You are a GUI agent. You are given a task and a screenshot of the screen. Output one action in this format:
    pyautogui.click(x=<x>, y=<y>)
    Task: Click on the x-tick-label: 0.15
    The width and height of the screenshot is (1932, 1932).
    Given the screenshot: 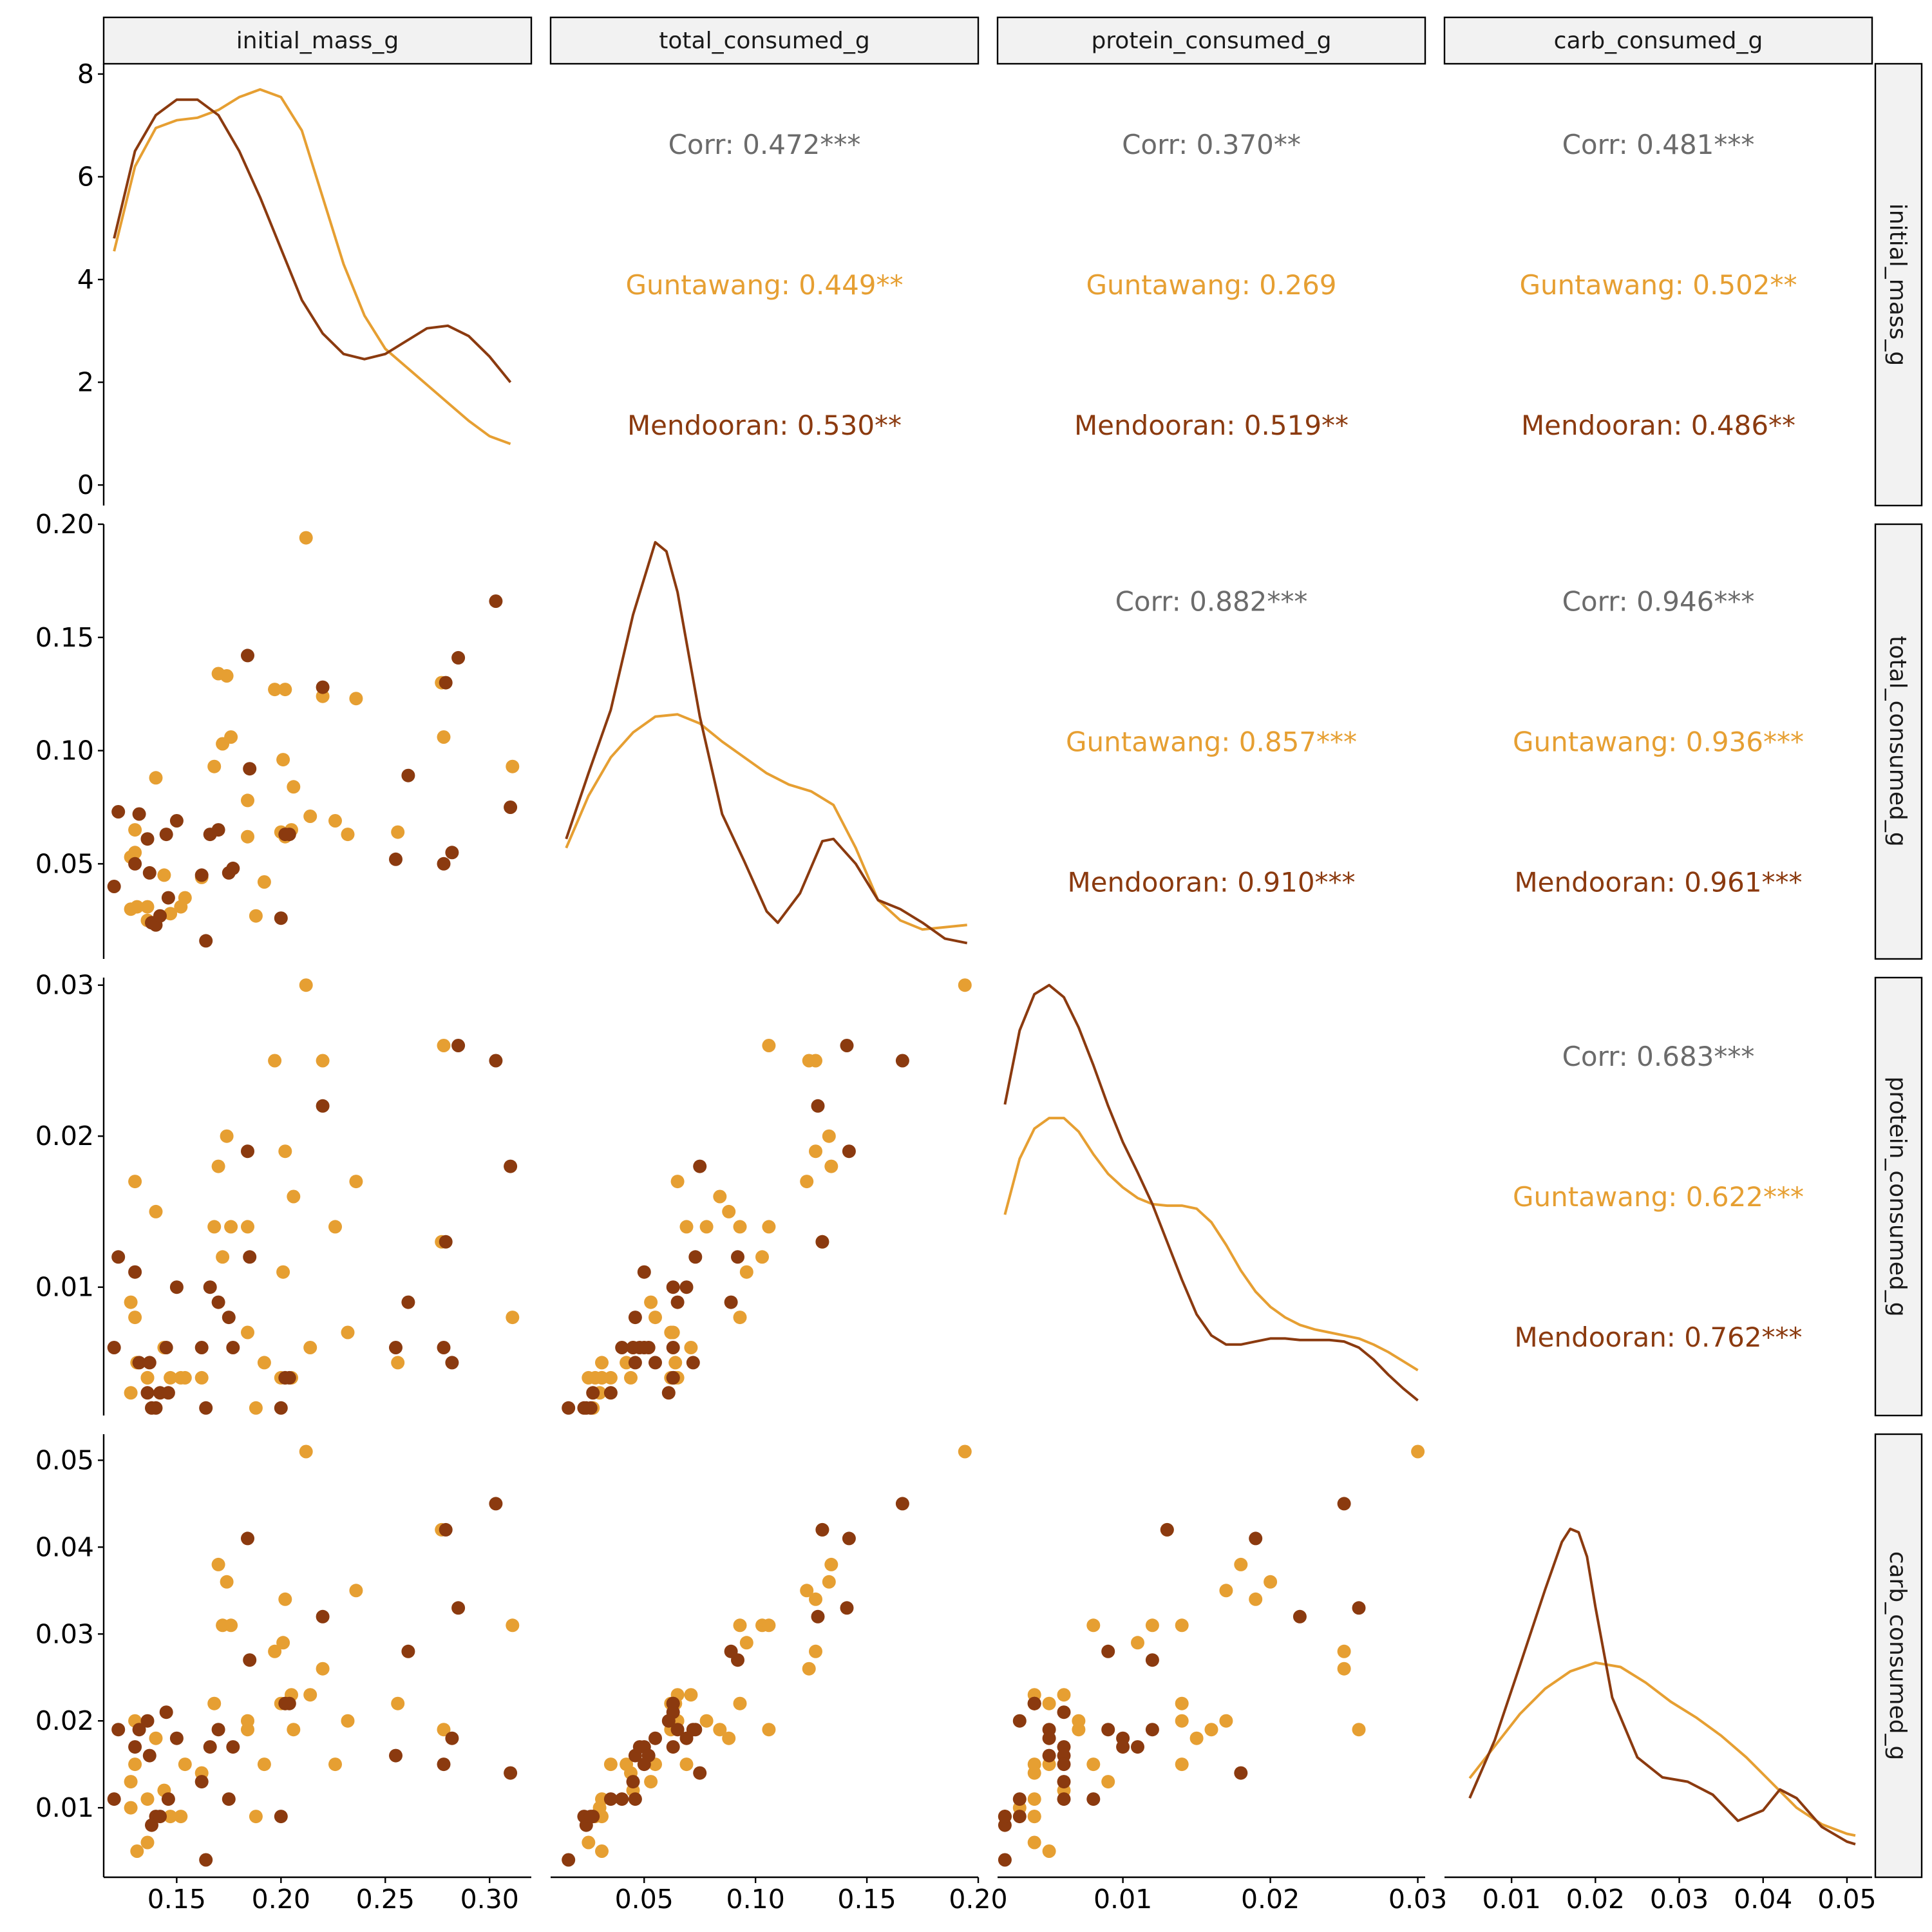 What is the action you would take?
    pyautogui.click(x=867, y=1900)
    